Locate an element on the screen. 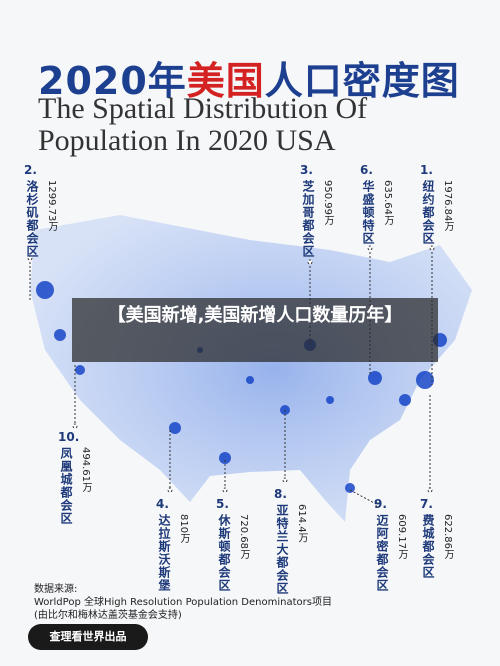  city-label: 4. 达拉斯沃斯堡 810万 is located at coordinates (173, 544).